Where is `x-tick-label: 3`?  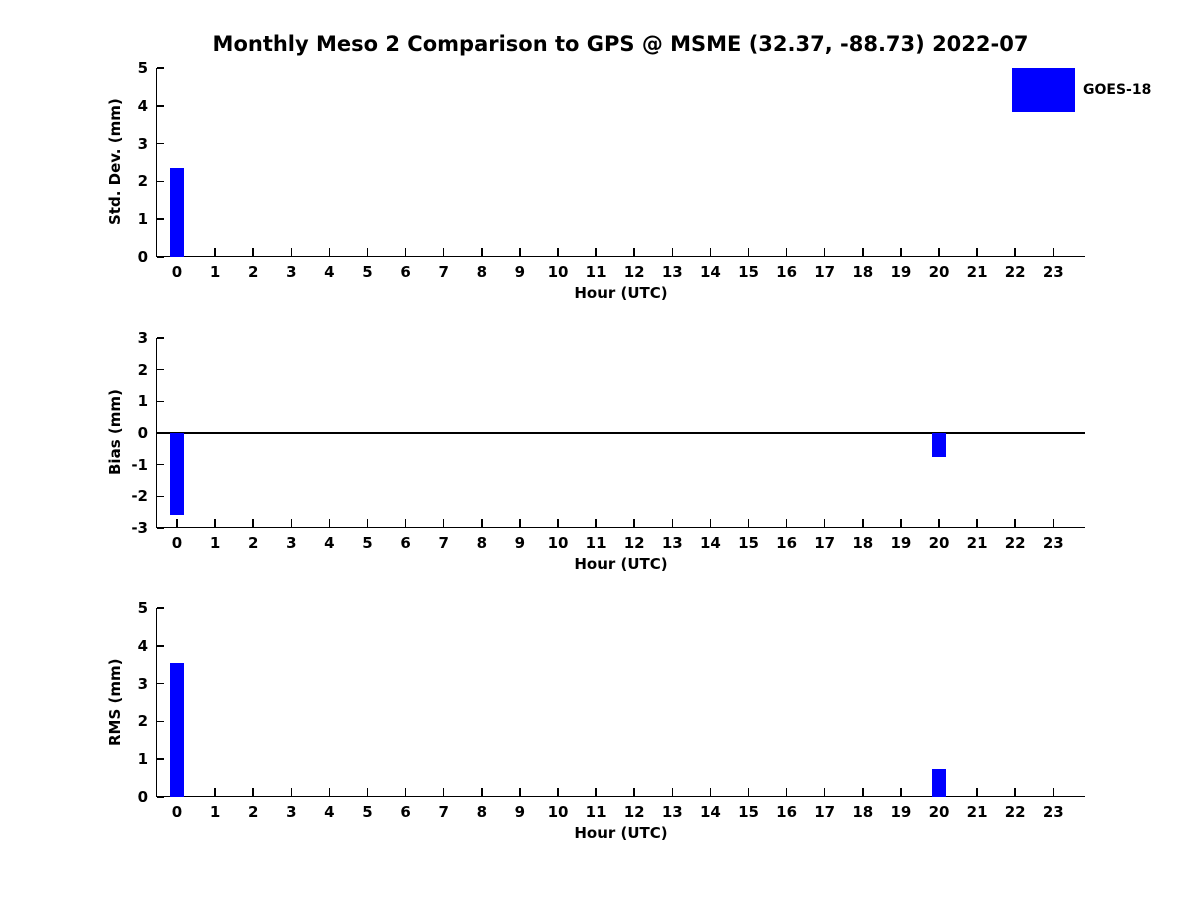
x-tick-label: 3 is located at coordinates (291, 812).